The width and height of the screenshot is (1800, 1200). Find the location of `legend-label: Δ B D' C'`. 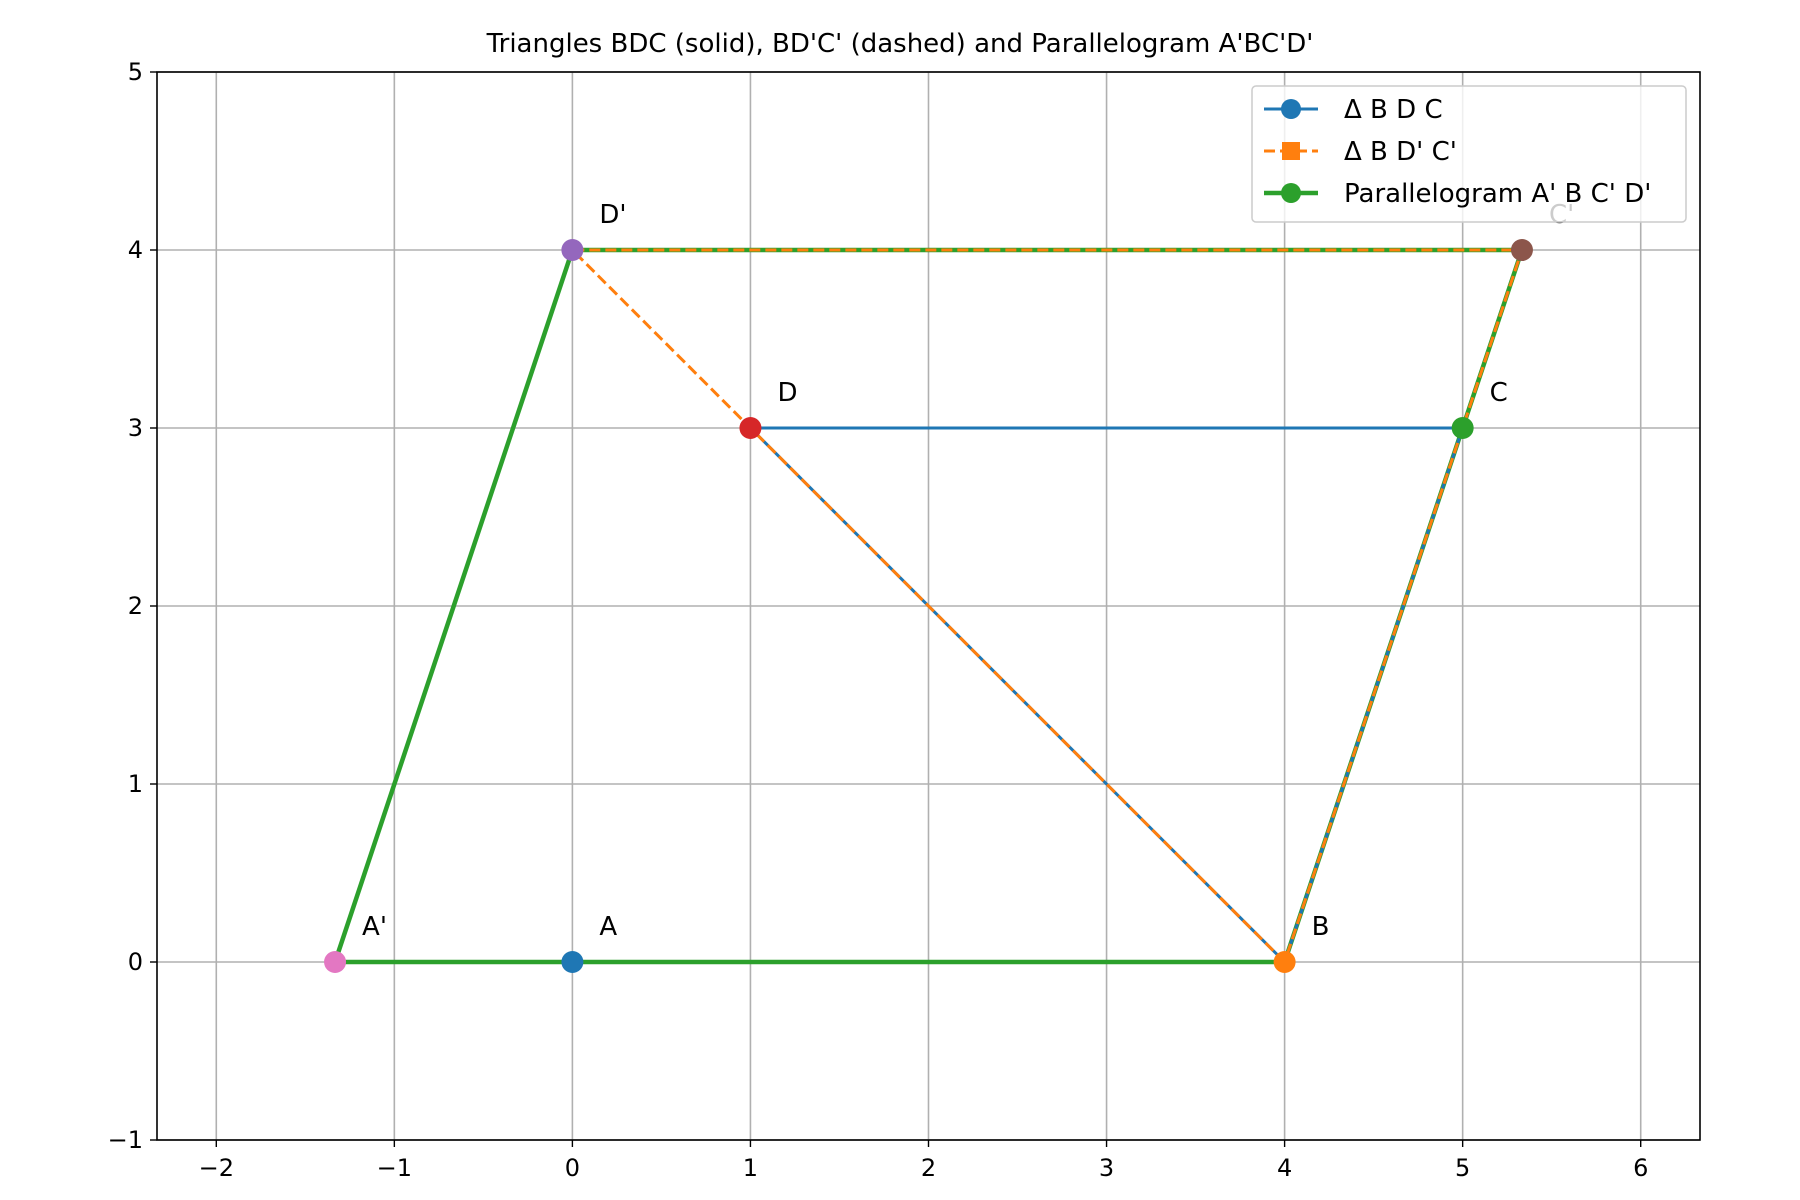

legend-label: Δ B D' C' is located at coordinates (1400, 152).